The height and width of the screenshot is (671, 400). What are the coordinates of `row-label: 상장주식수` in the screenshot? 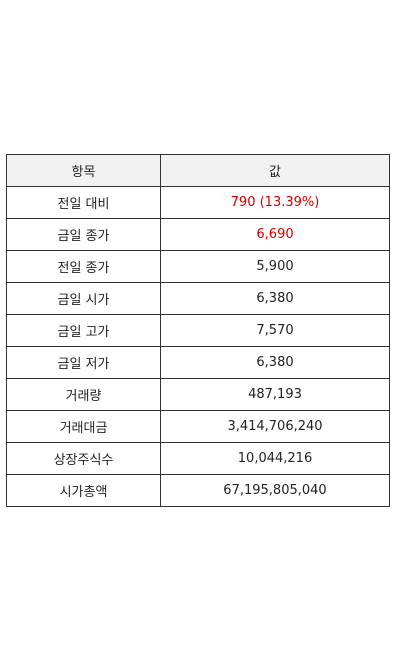 It's located at (83, 458).